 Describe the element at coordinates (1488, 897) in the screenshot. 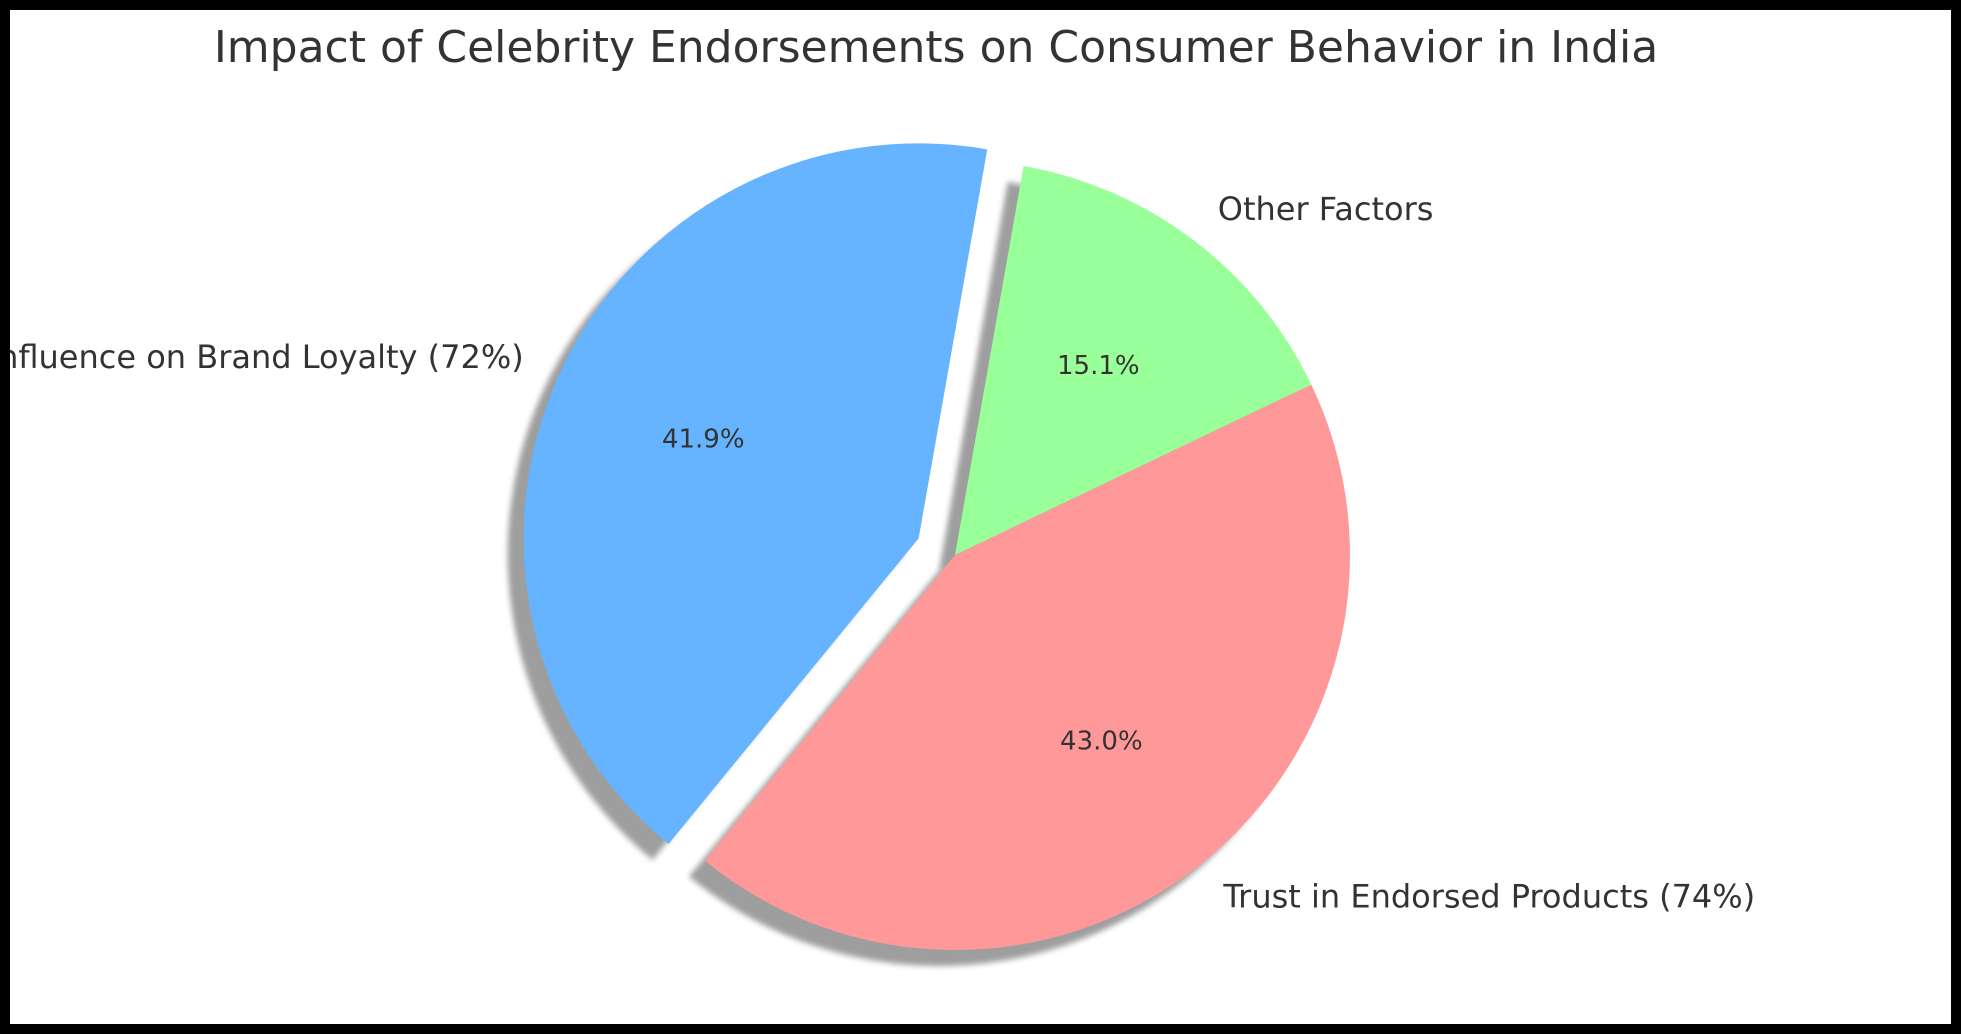

I see `slice-label-trust-in-endorsed-products: Trust in Endorsed Products (74%)` at that location.